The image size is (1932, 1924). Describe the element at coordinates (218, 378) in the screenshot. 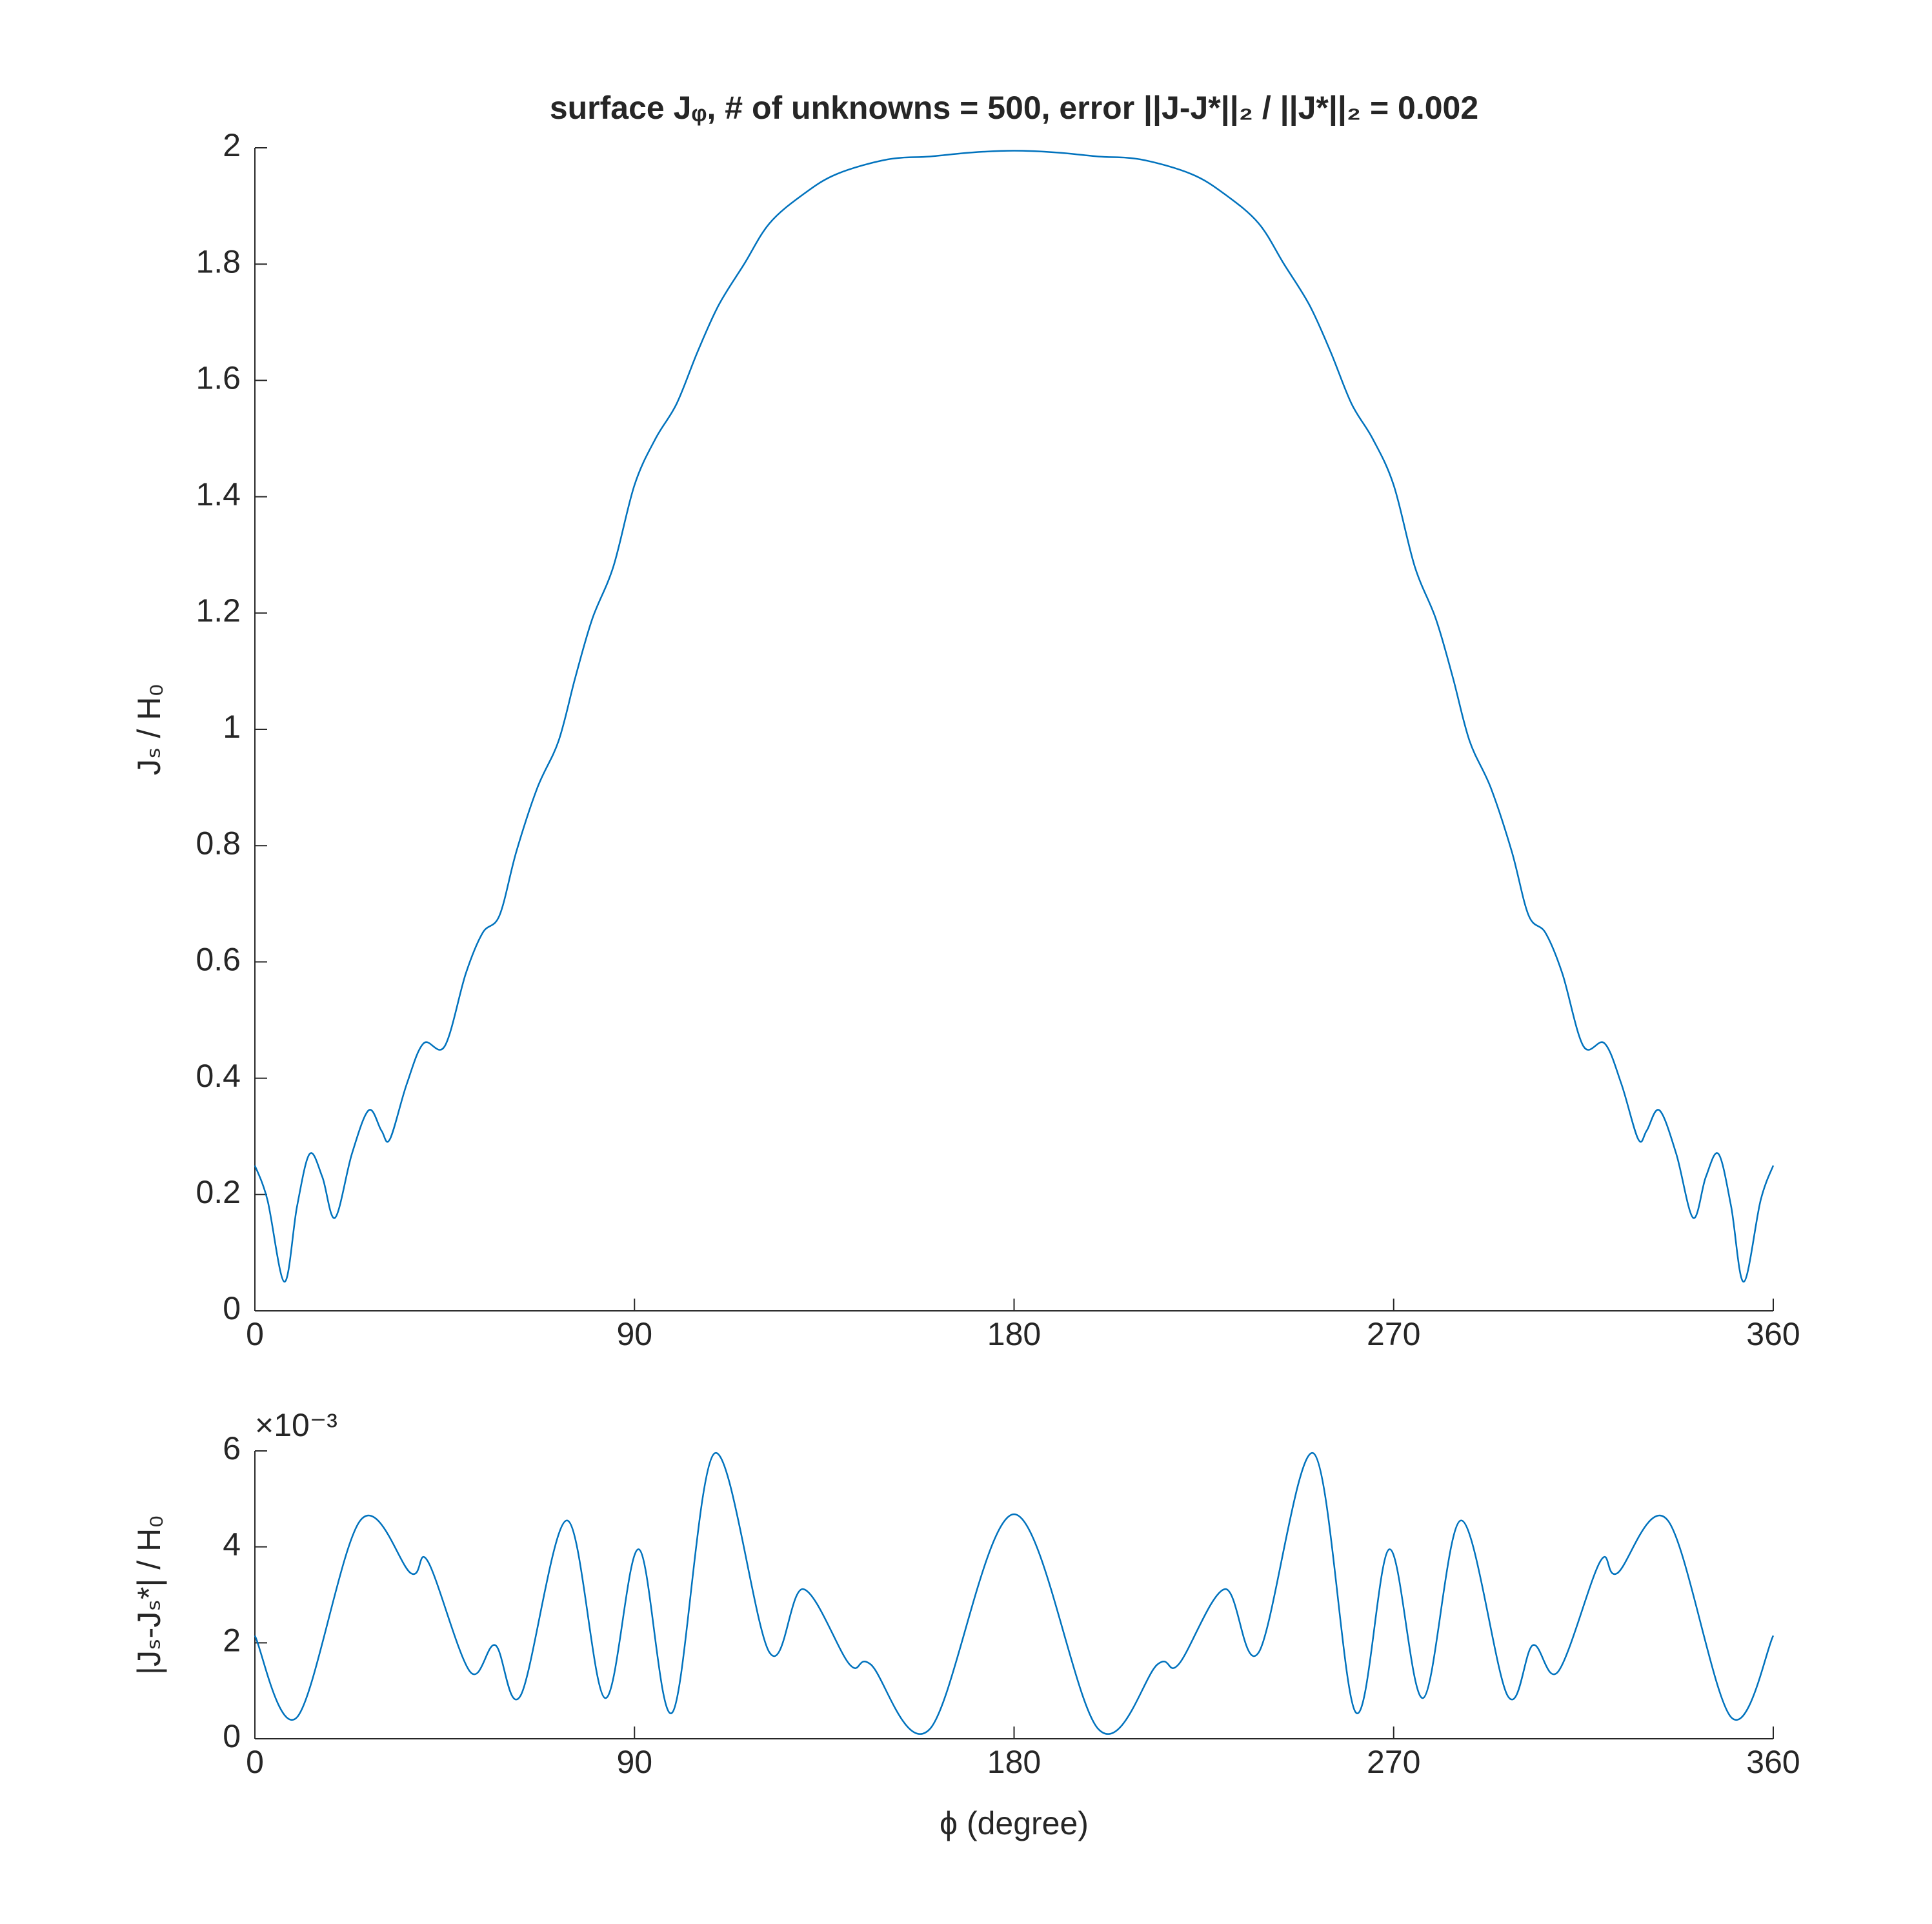

I see `y-tick-label: 1.6` at that location.